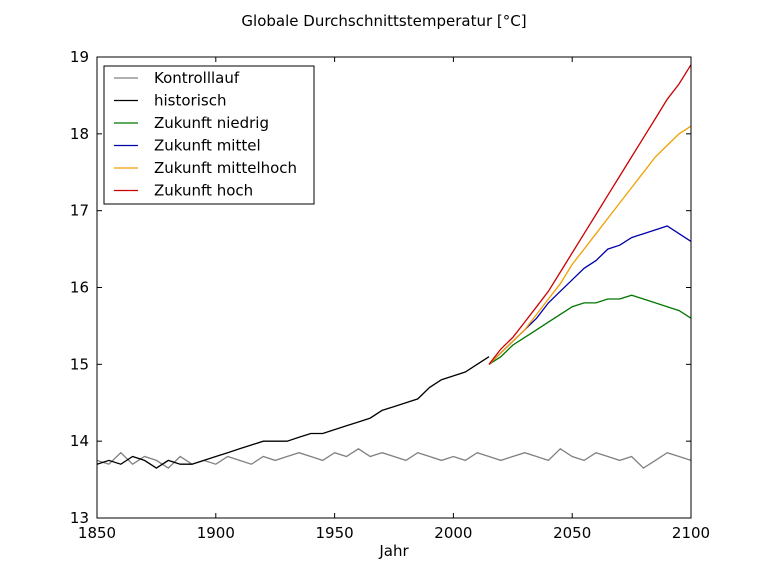  I want to click on x-tick-label: 2050, so click(572, 533).